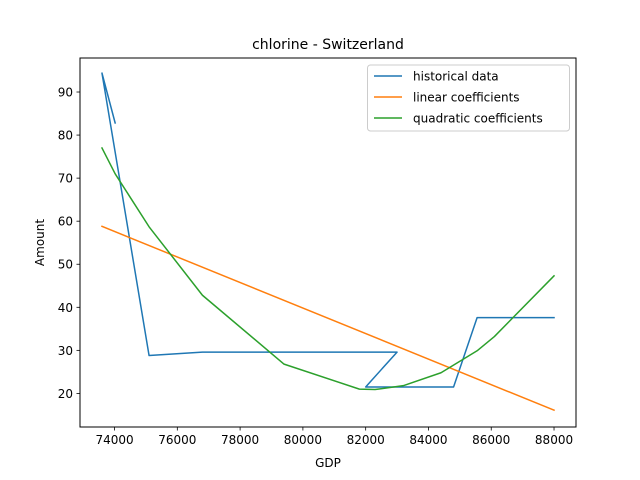 The image size is (640, 480). I want to click on y-tick-label: 60, so click(65, 222).